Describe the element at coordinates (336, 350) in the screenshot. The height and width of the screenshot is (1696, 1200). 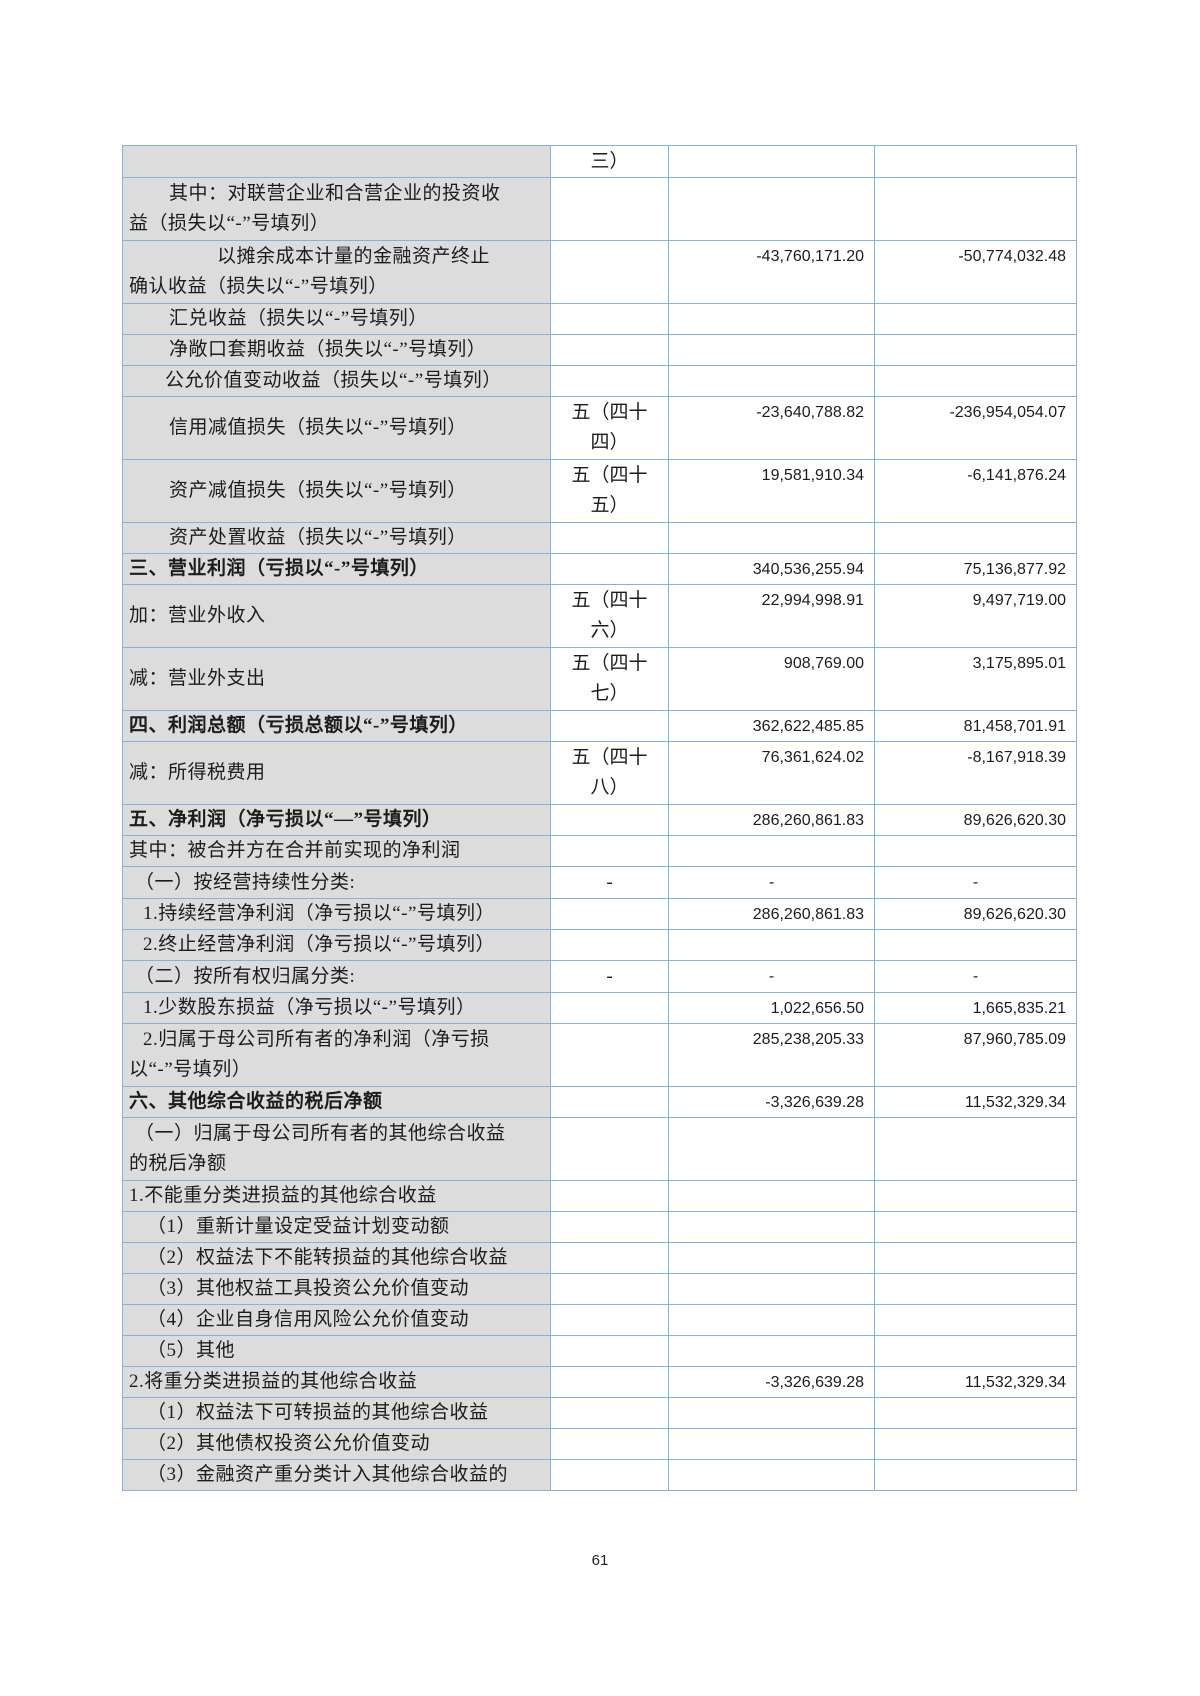
I see `row-label-cell: 净敞口套期收益（损失以“-”号填列）` at that location.